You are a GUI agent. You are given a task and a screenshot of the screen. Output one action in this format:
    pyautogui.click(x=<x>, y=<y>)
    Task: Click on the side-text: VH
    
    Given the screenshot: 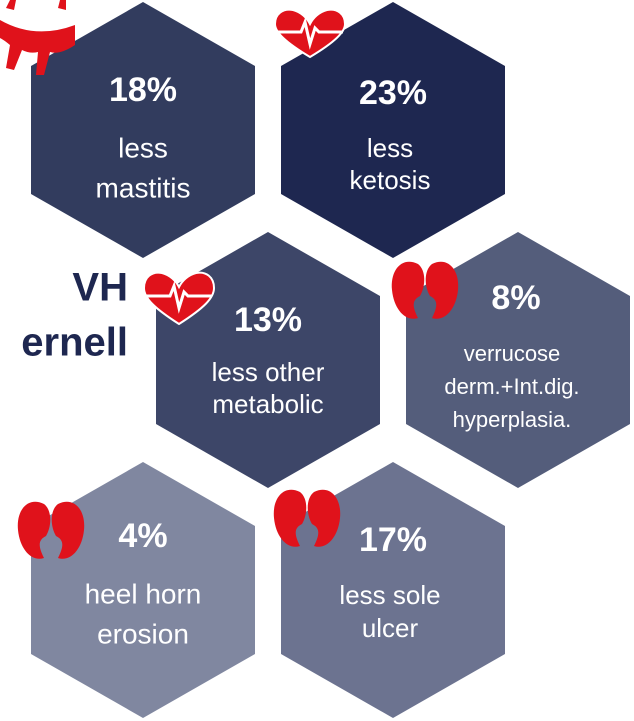 What is the action you would take?
    pyautogui.click(x=100, y=288)
    